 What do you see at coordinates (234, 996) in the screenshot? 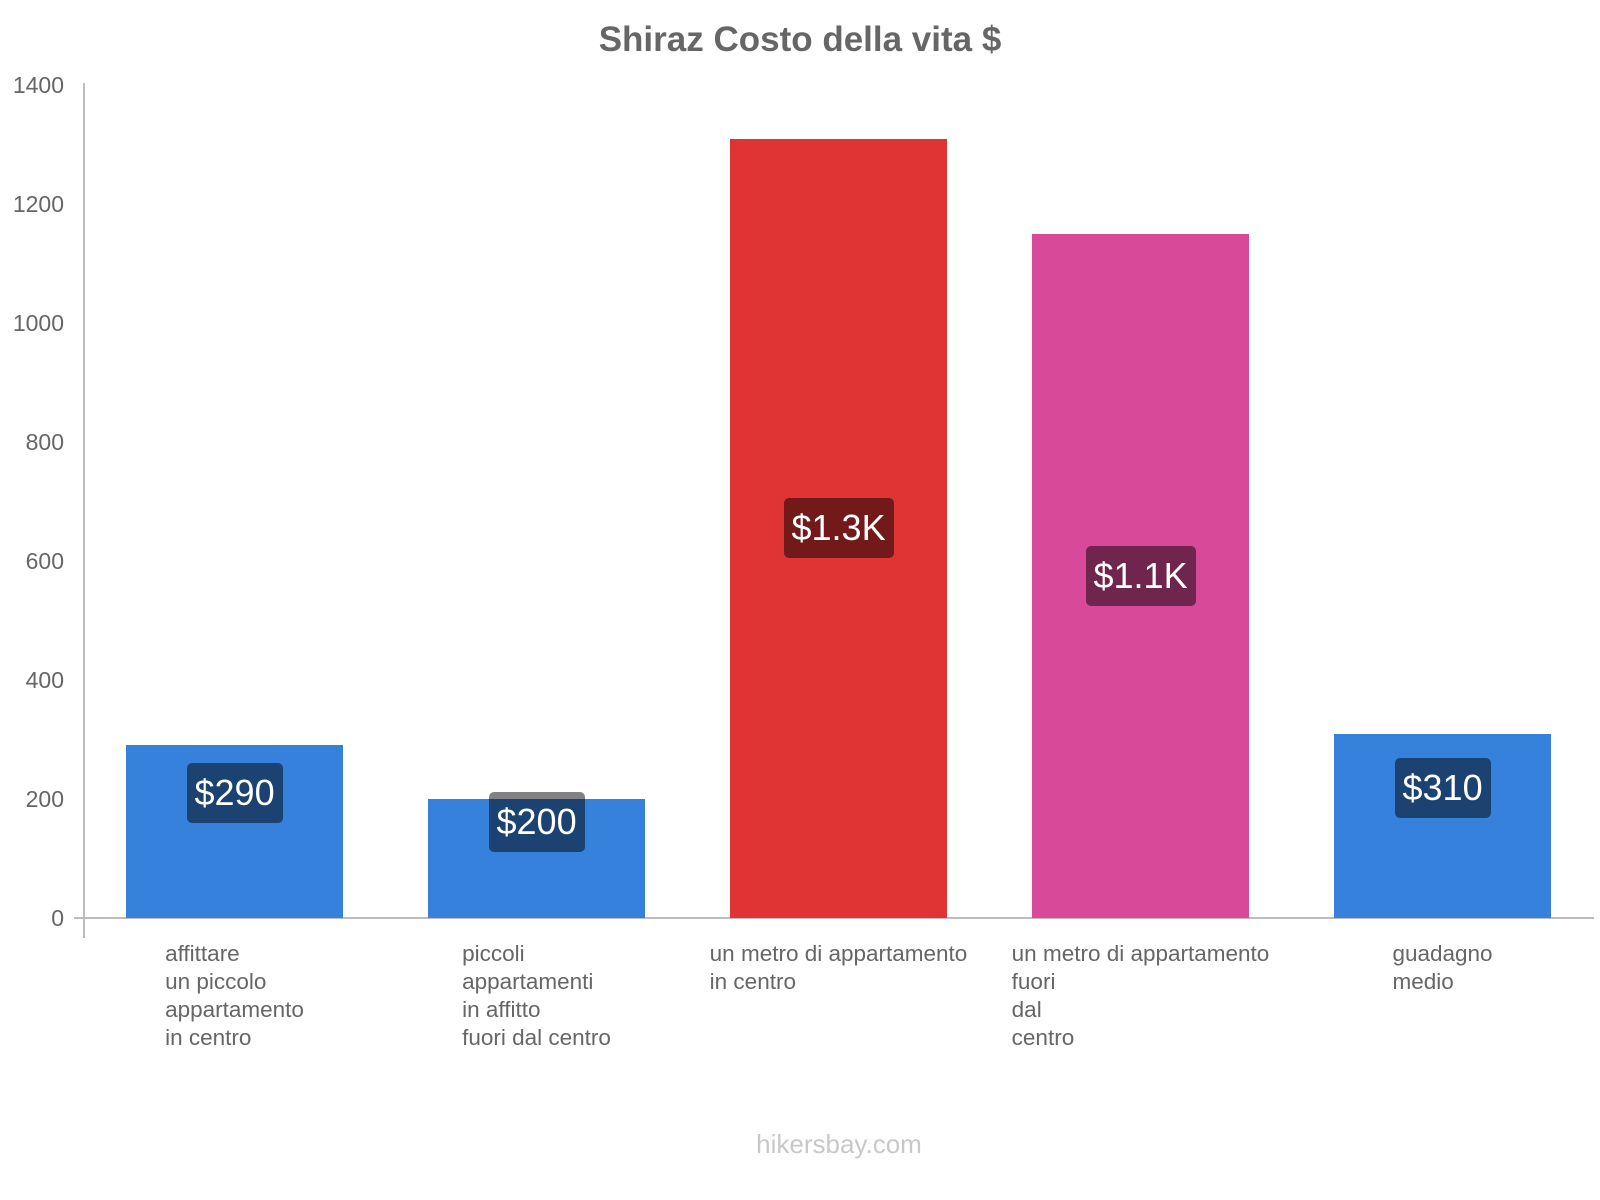
I see `x-axis-category-label: affittare un piccolo appartamento in centro` at bounding box center [234, 996].